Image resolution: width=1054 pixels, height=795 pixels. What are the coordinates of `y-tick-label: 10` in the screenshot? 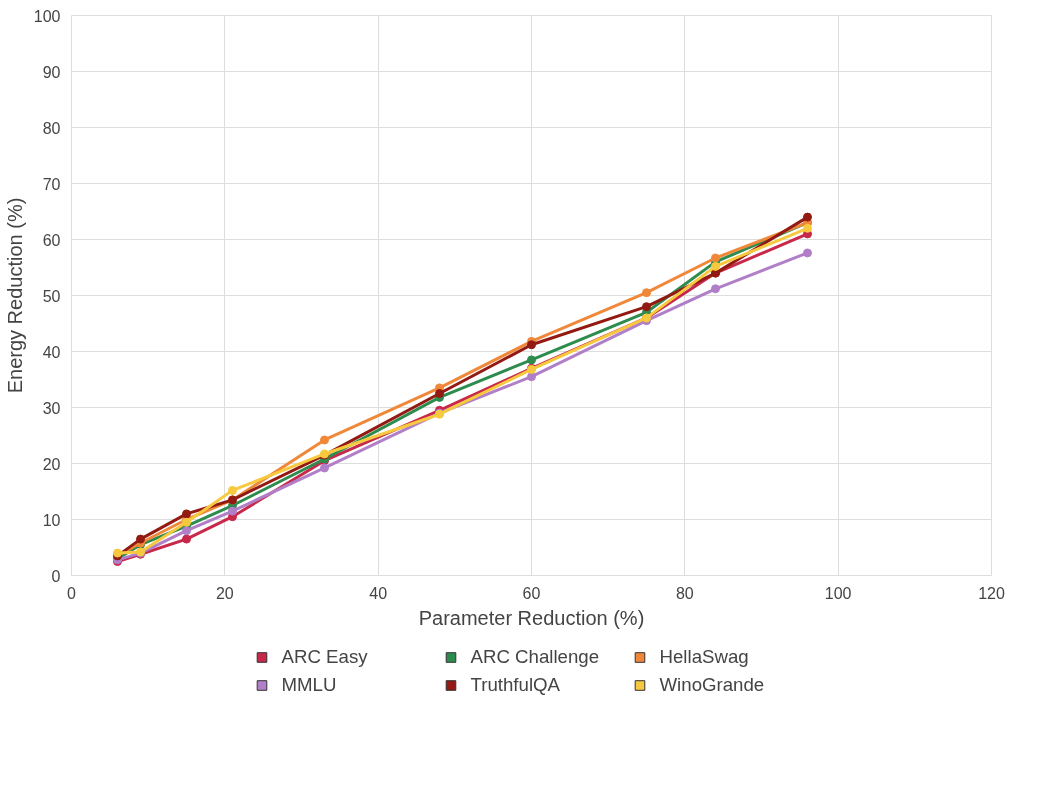 It's located at (51, 520).